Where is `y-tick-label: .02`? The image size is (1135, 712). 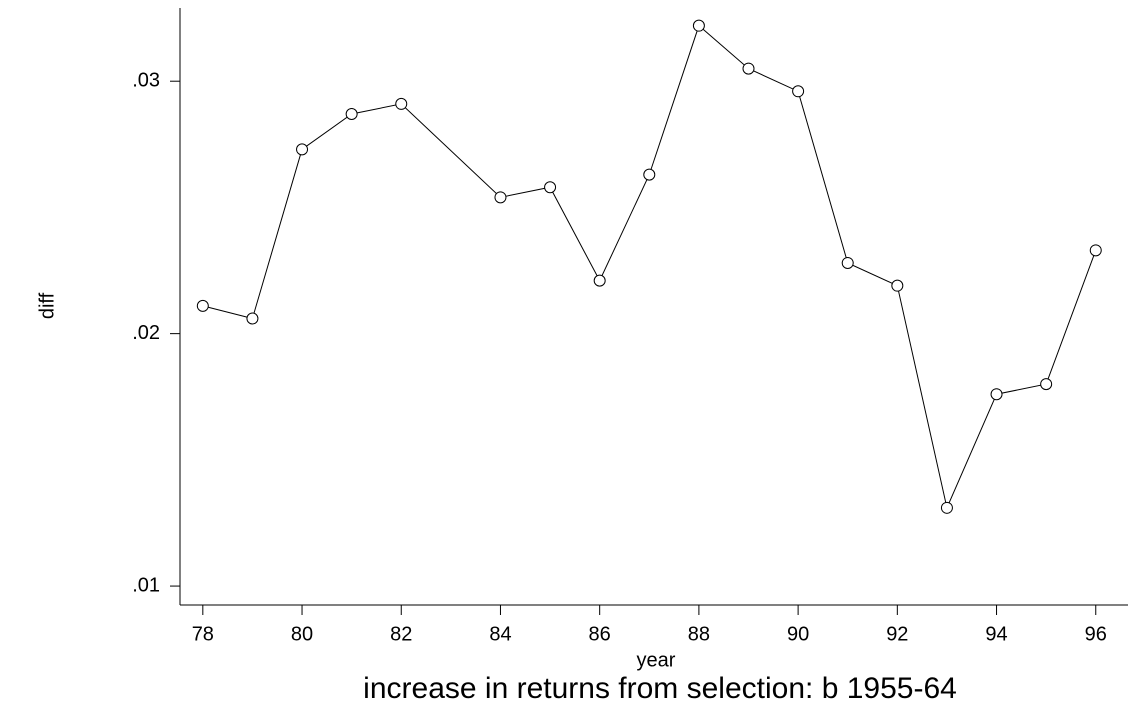
y-tick-label: .02 is located at coordinates (146, 333).